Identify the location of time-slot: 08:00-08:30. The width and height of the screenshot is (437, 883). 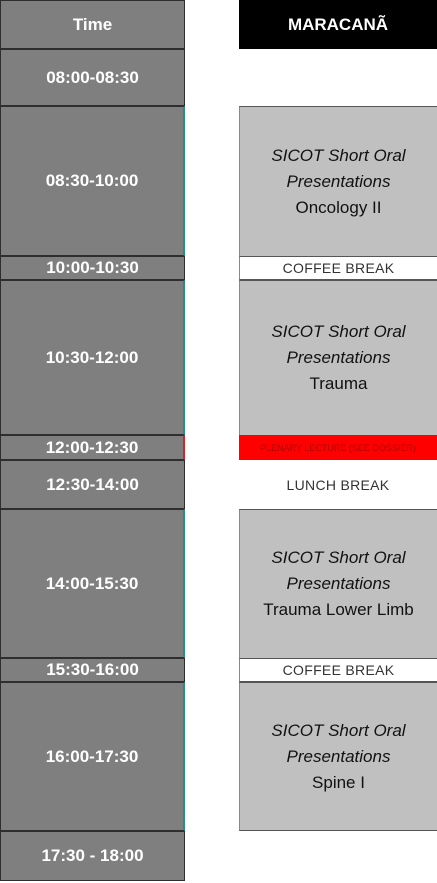
(92, 77).